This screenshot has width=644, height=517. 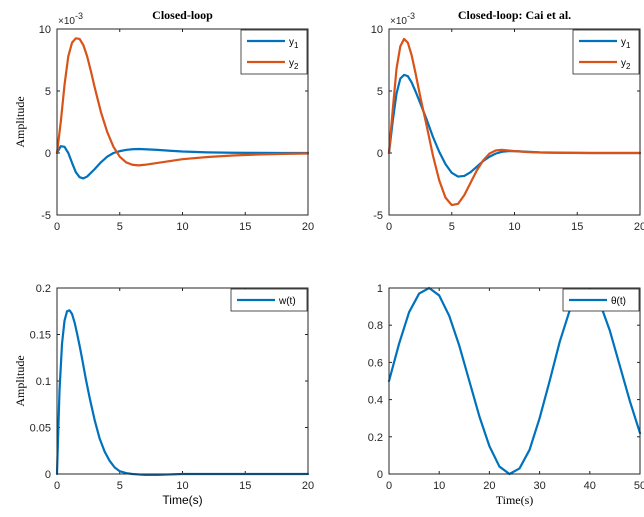 What do you see at coordinates (269, 300) in the screenshot?
I see `legend: w(t)` at bounding box center [269, 300].